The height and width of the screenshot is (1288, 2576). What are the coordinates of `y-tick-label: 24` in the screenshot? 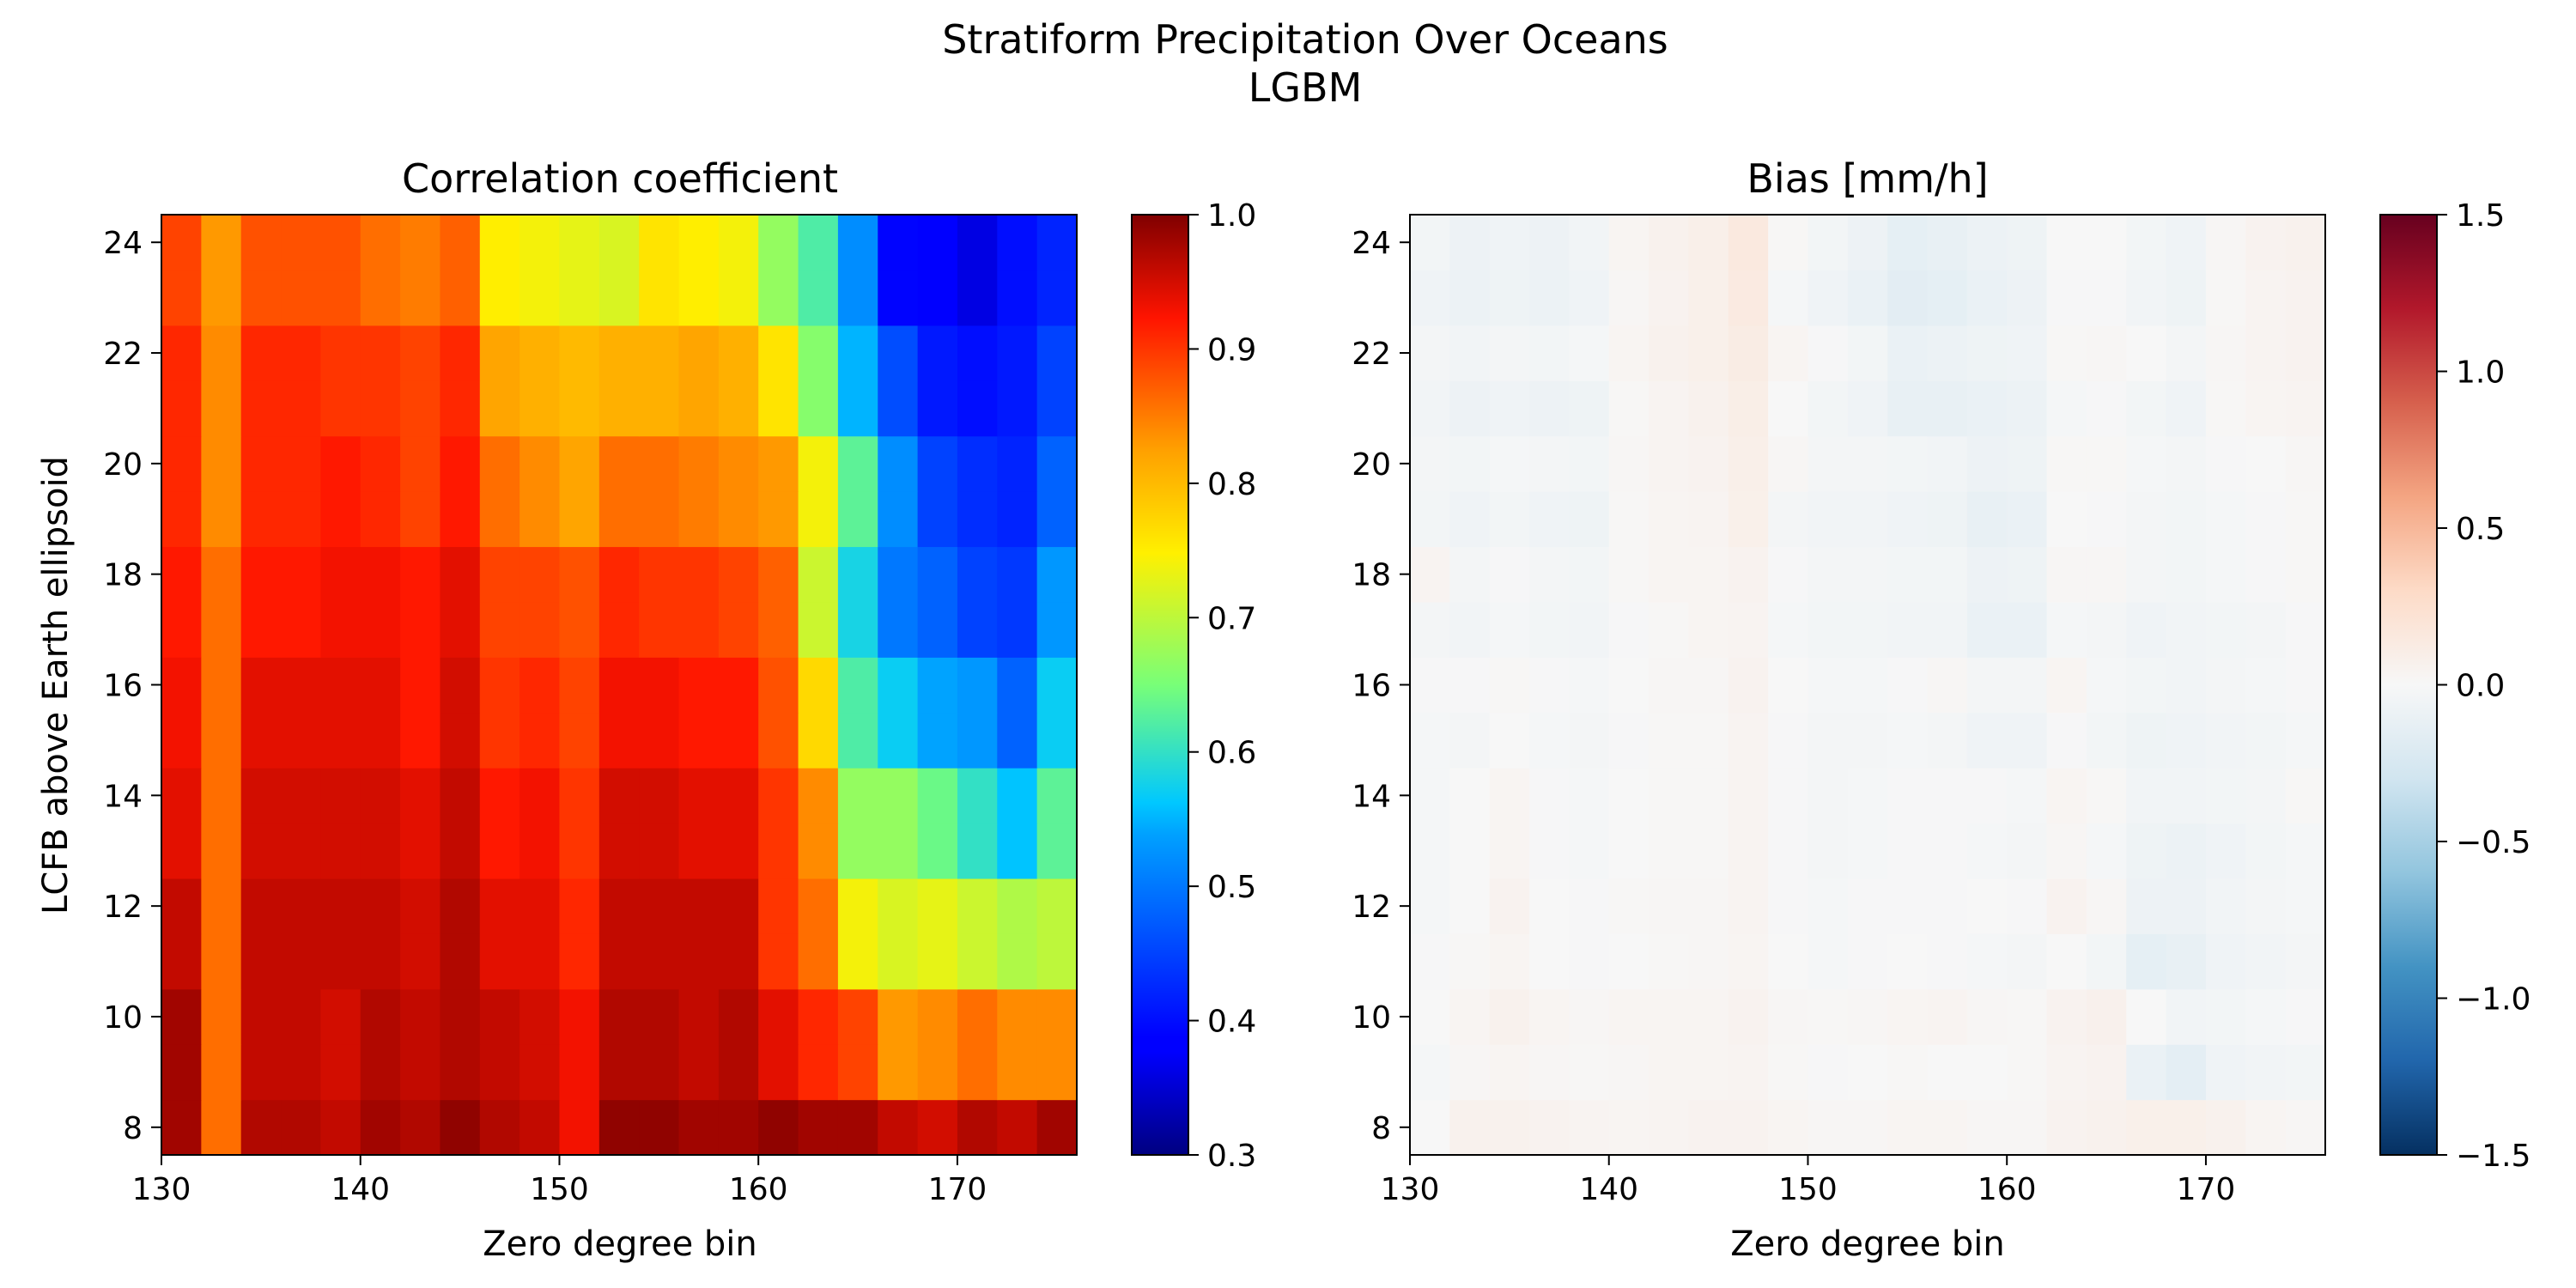 It's located at (123, 243).